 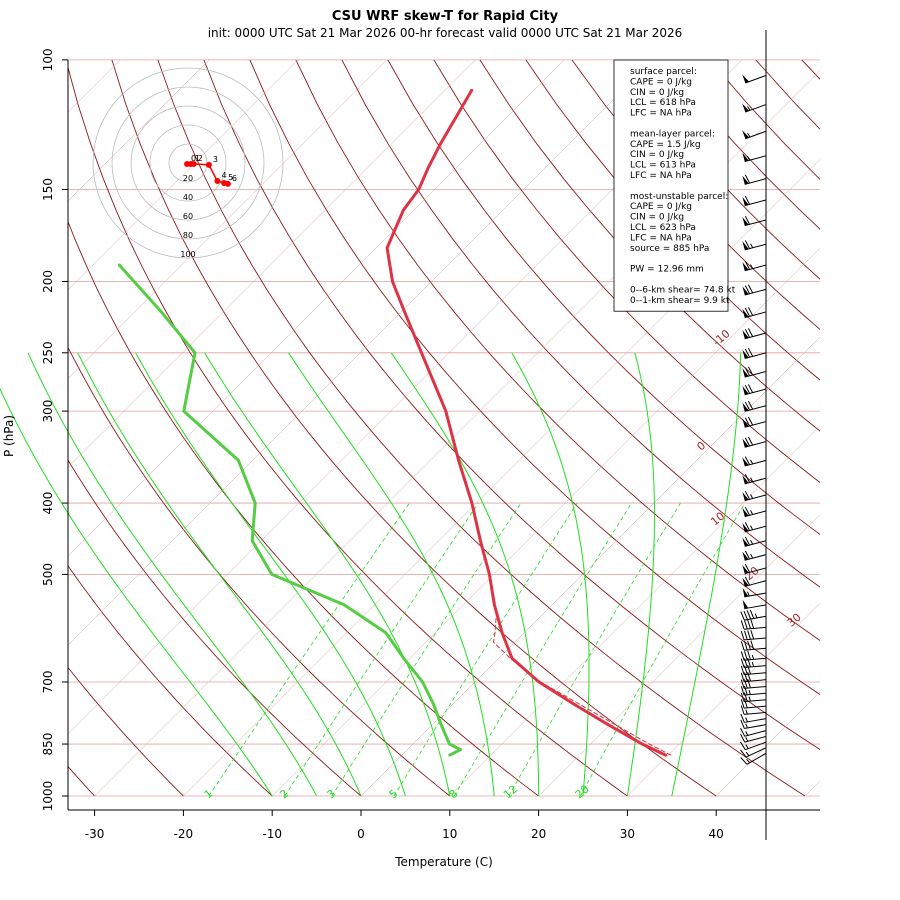 I want to click on y-tick-label: 700, so click(x=48, y=682).